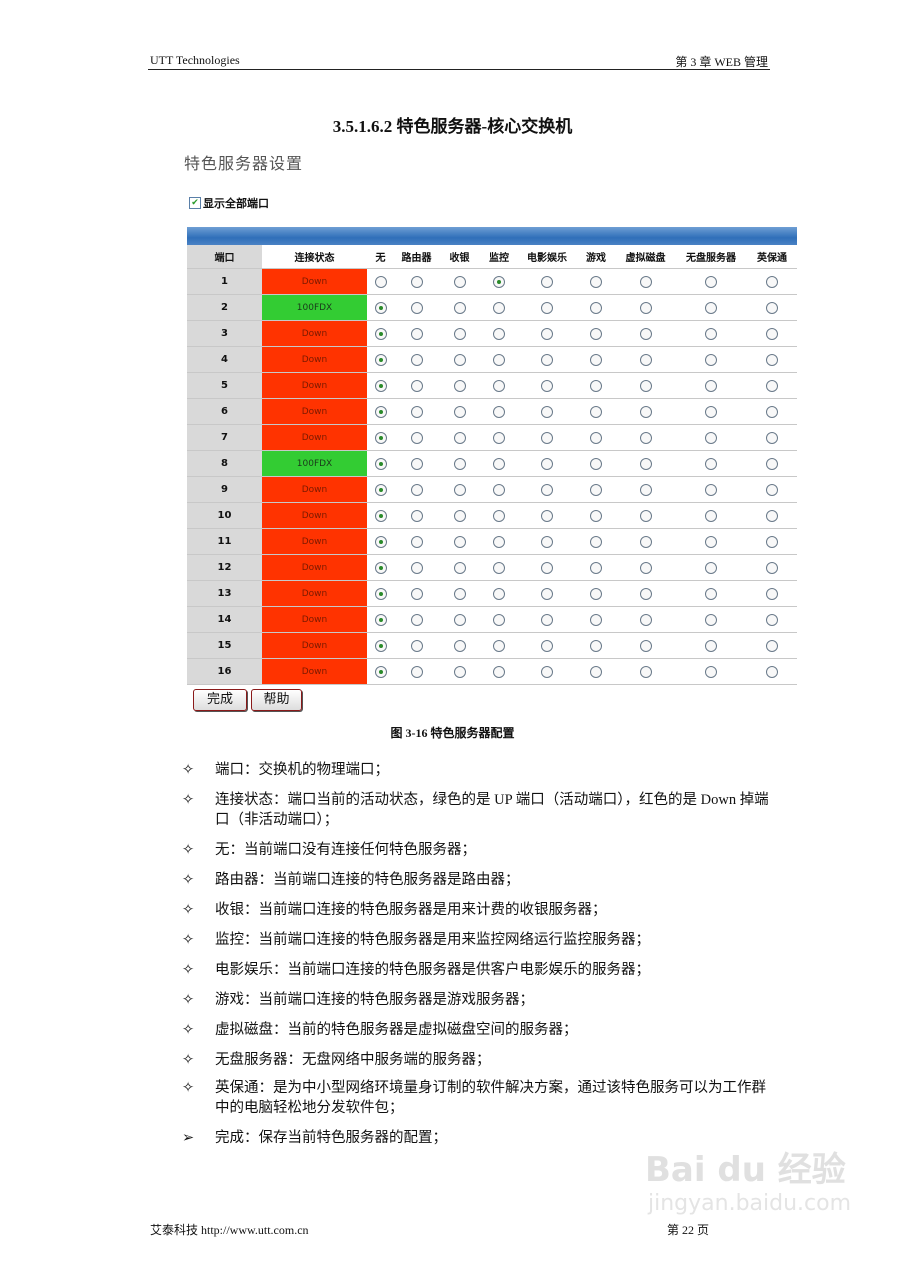  I want to click on done-button: 完成, so click(220, 700).